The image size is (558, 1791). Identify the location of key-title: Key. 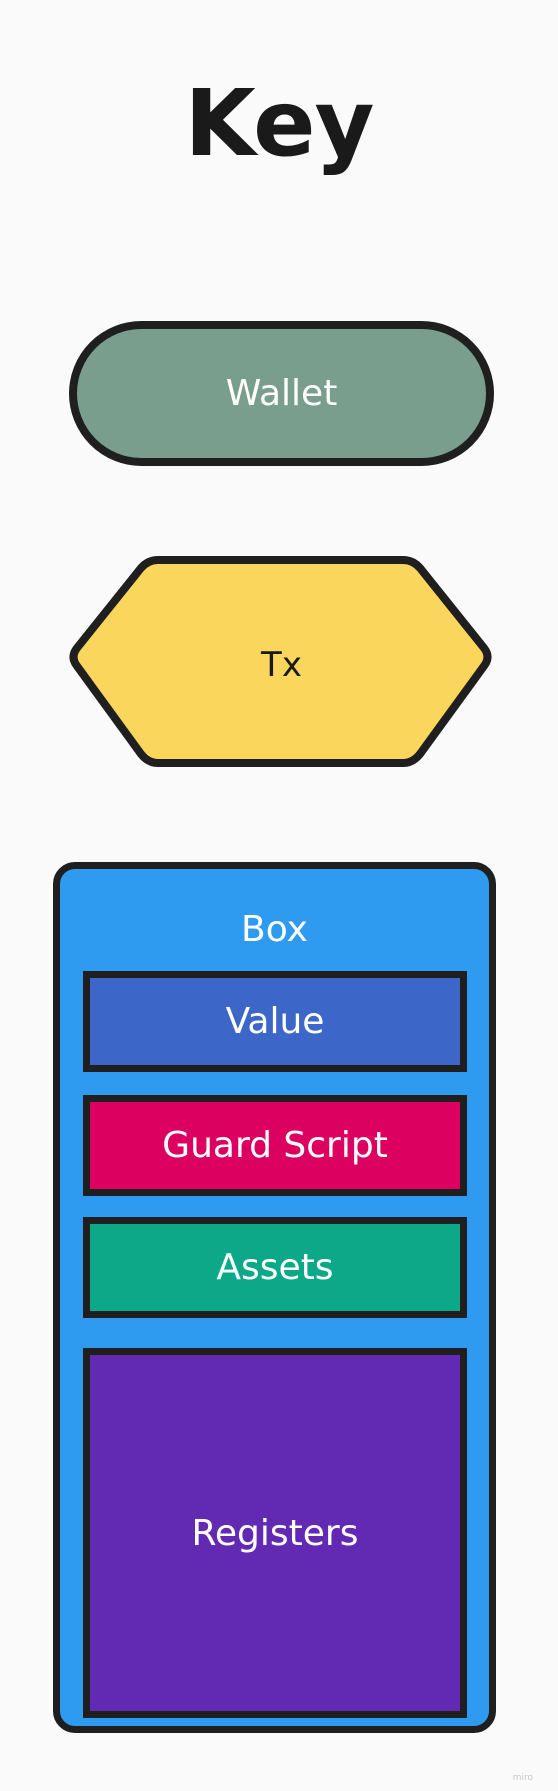
(279, 123).